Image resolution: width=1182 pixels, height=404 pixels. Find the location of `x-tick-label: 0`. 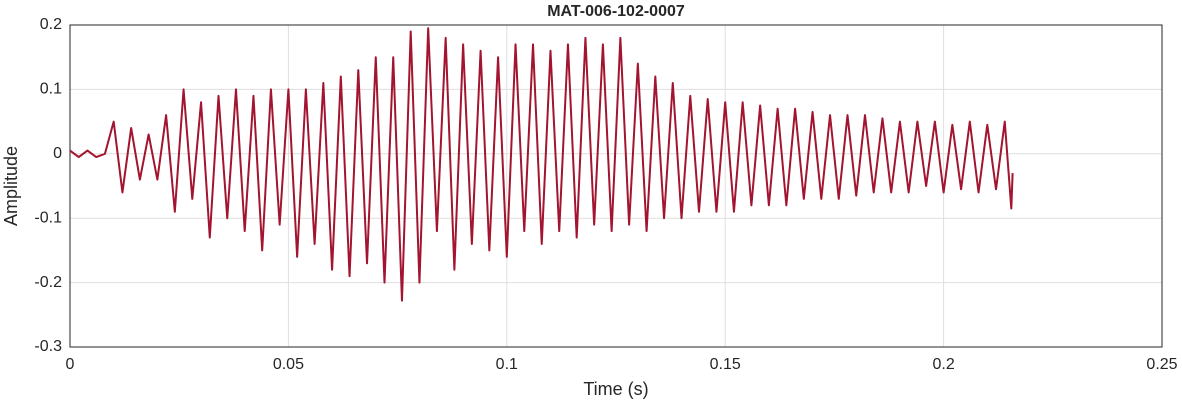

x-tick-label: 0 is located at coordinates (70, 364).